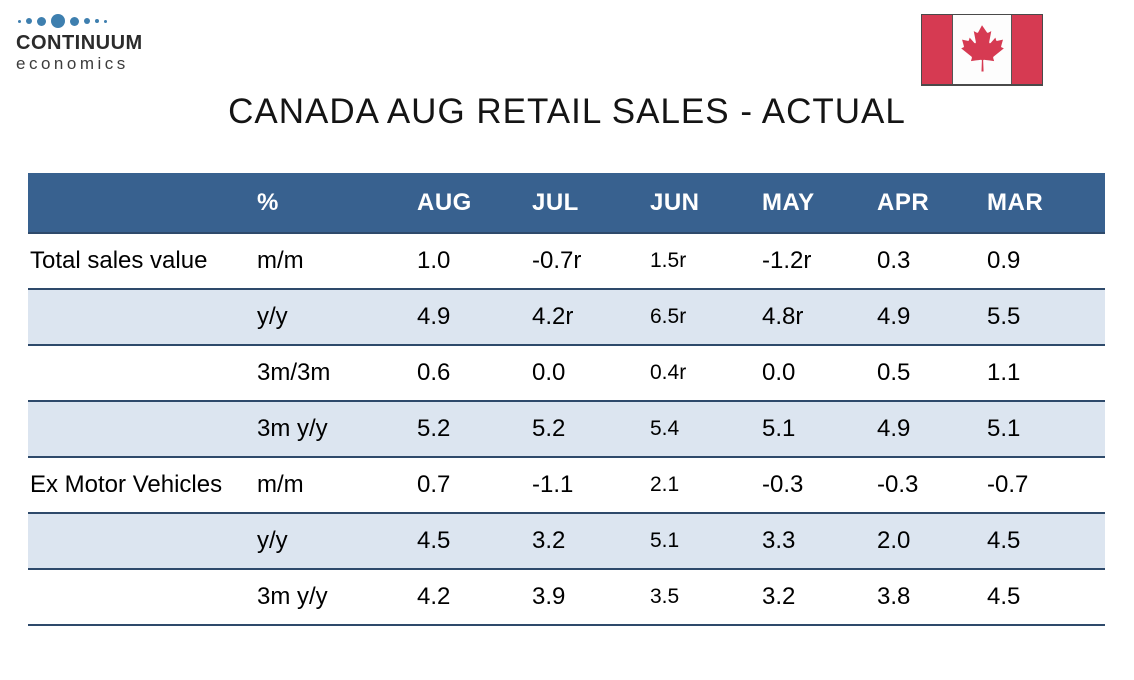 The height and width of the screenshot is (680, 1134). Describe the element at coordinates (472, 372) in the screenshot. I see `value-aug: 0.6` at that location.